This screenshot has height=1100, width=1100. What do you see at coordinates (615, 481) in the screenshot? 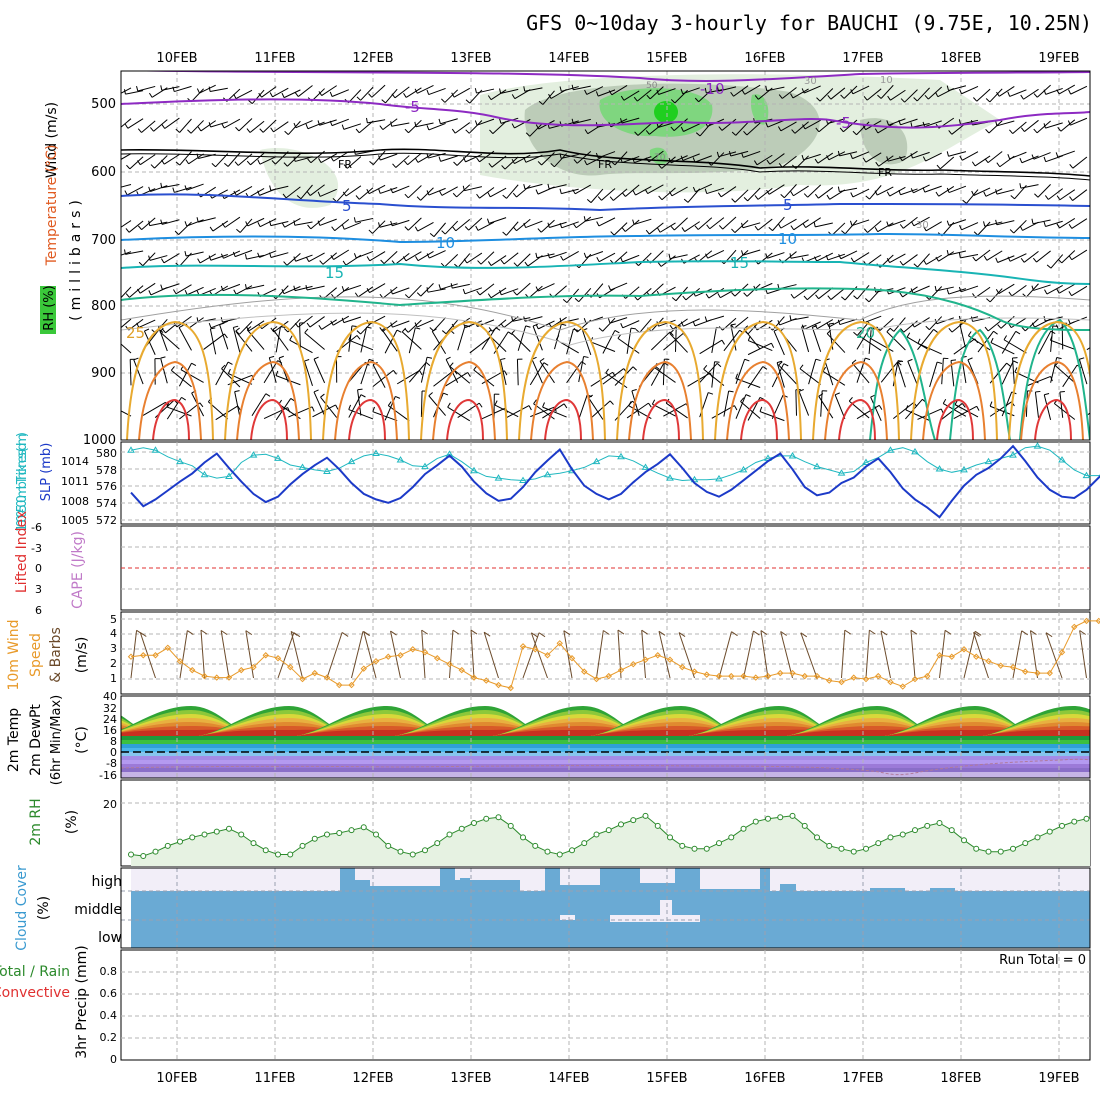
I see `slp-line` at bounding box center [615, 481].